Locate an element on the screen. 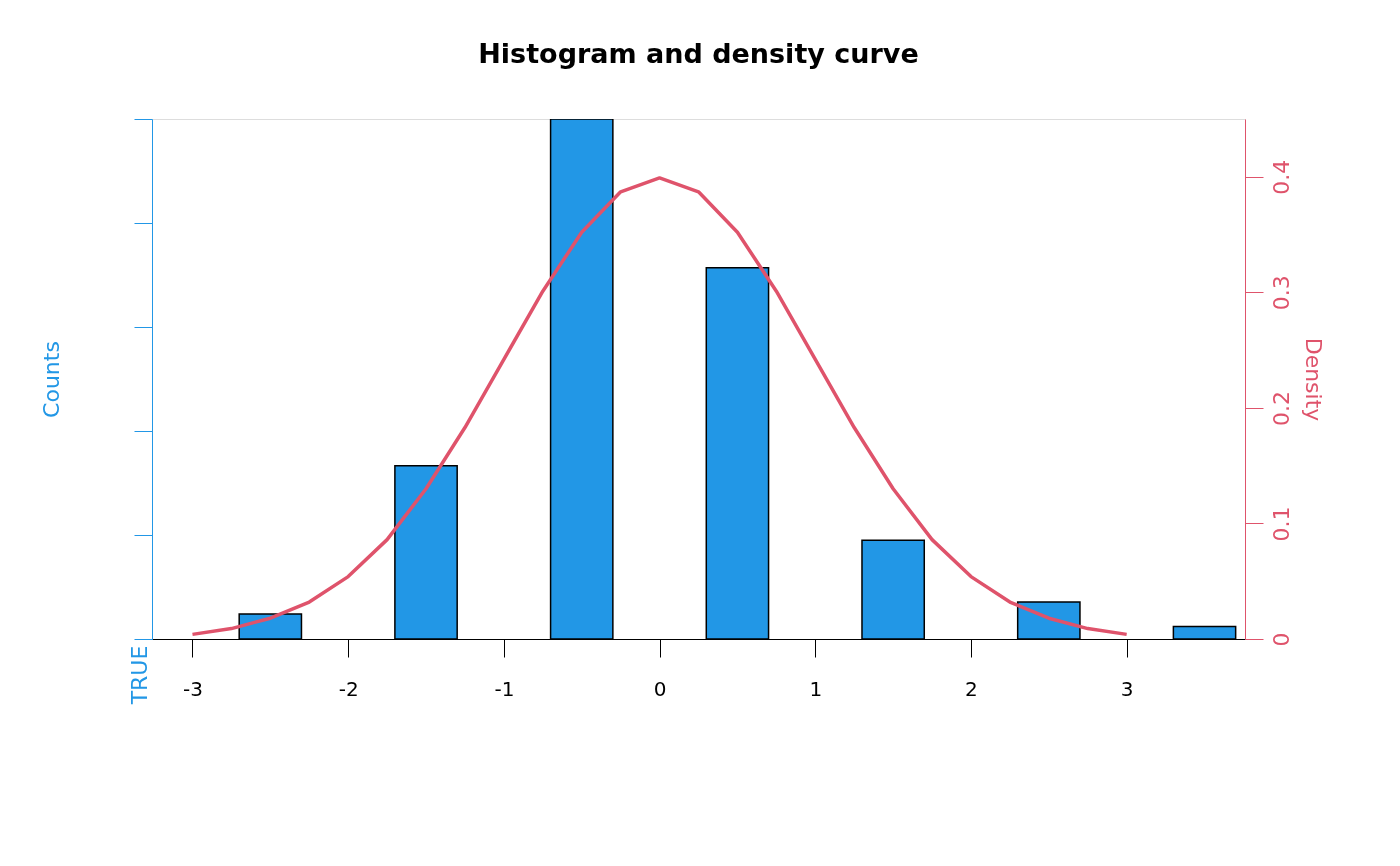 The height and width of the screenshot is (866, 1400). x-tick-label: -3 is located at coordinates (193, 688).